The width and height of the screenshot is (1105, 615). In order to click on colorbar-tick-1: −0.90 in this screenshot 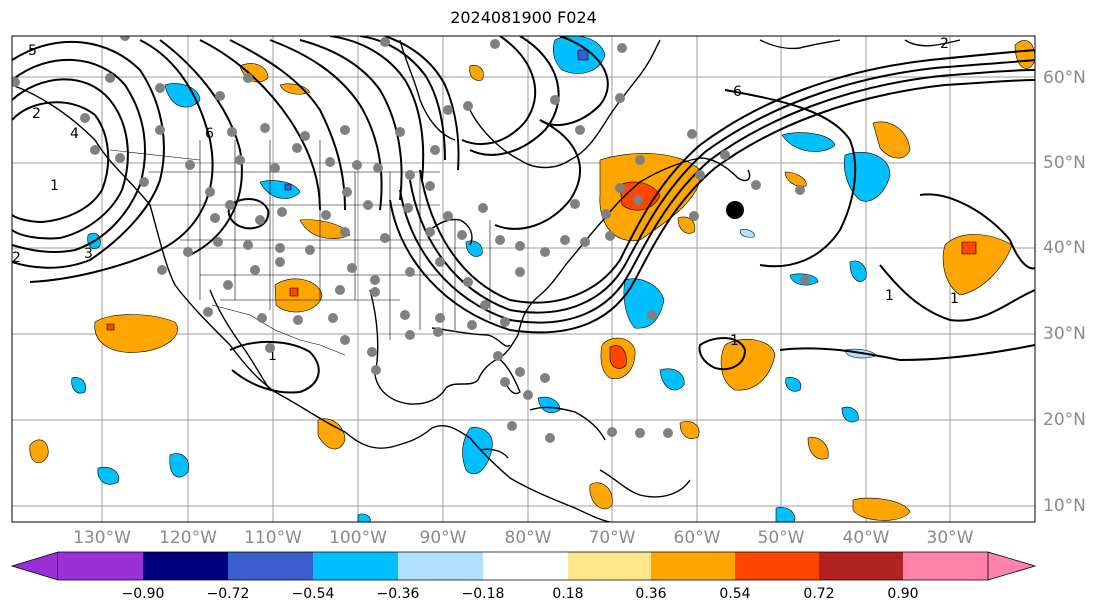, I will do `click(143, 594)`.